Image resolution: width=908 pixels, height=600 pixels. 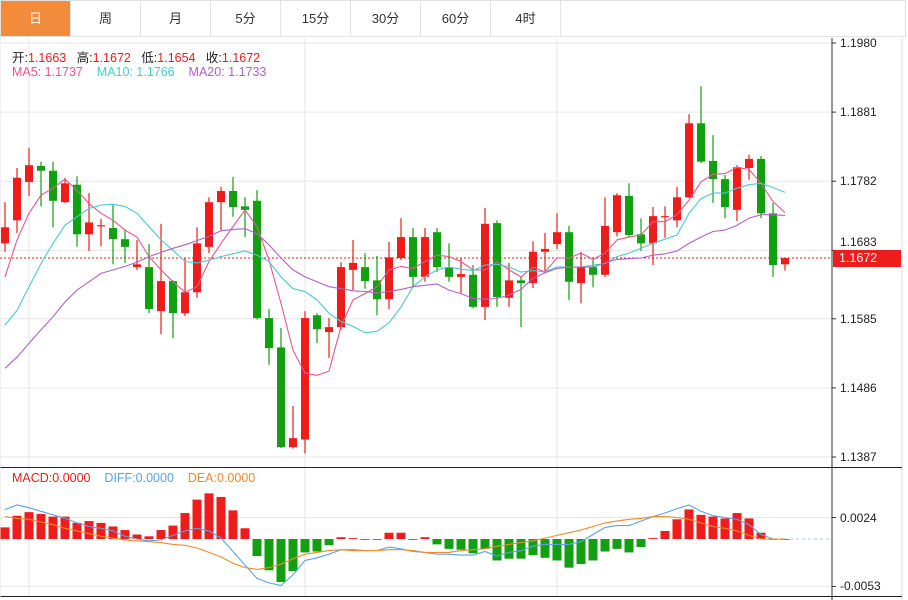 What do you see at coordinates (386, 18) in the screenshot?
I see `tab-30min: 30分` at bounding box center [386, 18].